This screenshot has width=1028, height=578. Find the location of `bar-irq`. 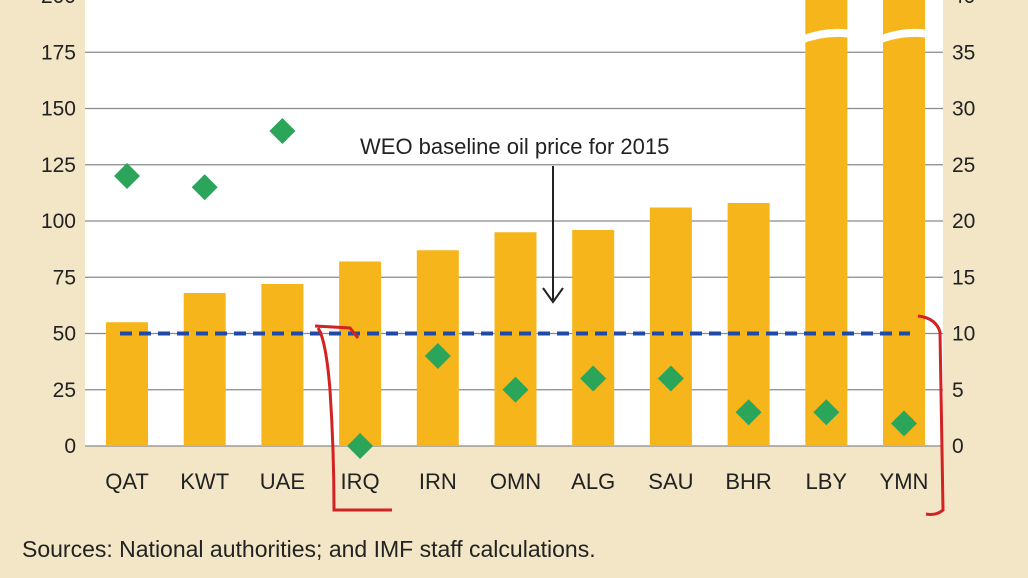

bar-irq is located at coordinates (360, 353).